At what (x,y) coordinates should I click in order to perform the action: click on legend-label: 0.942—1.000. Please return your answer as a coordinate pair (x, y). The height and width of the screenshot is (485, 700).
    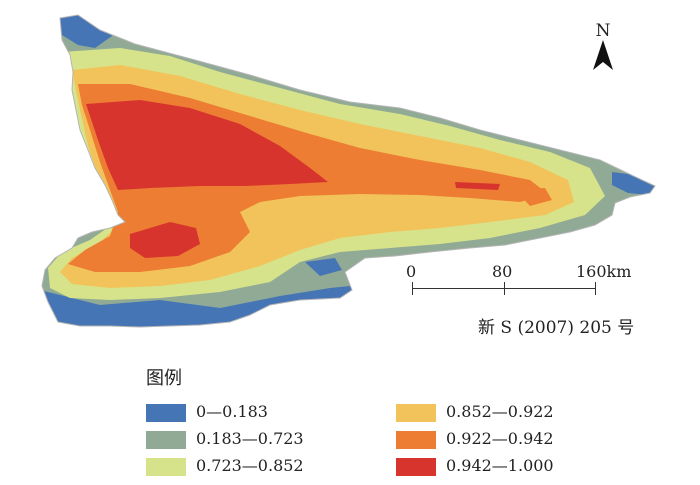
    Looking at the image, I should click on (500, 465).